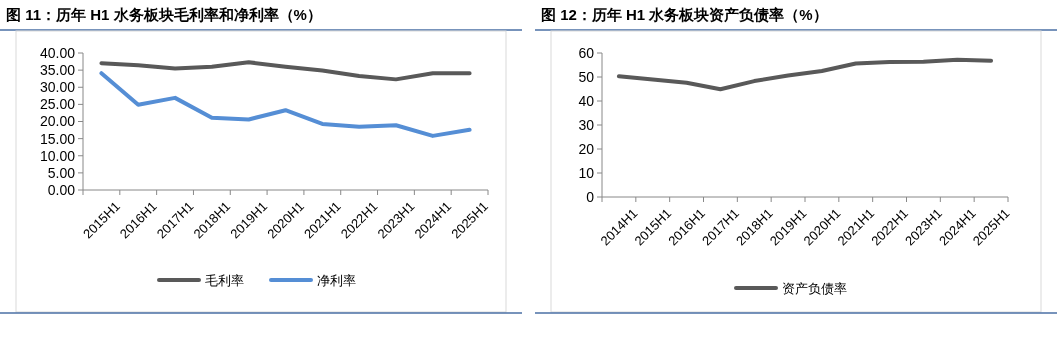 Image resolution: width=1060 pixels, height=338 pixels. I want to click on y-tick-label: 25.00, so click(57, 104).